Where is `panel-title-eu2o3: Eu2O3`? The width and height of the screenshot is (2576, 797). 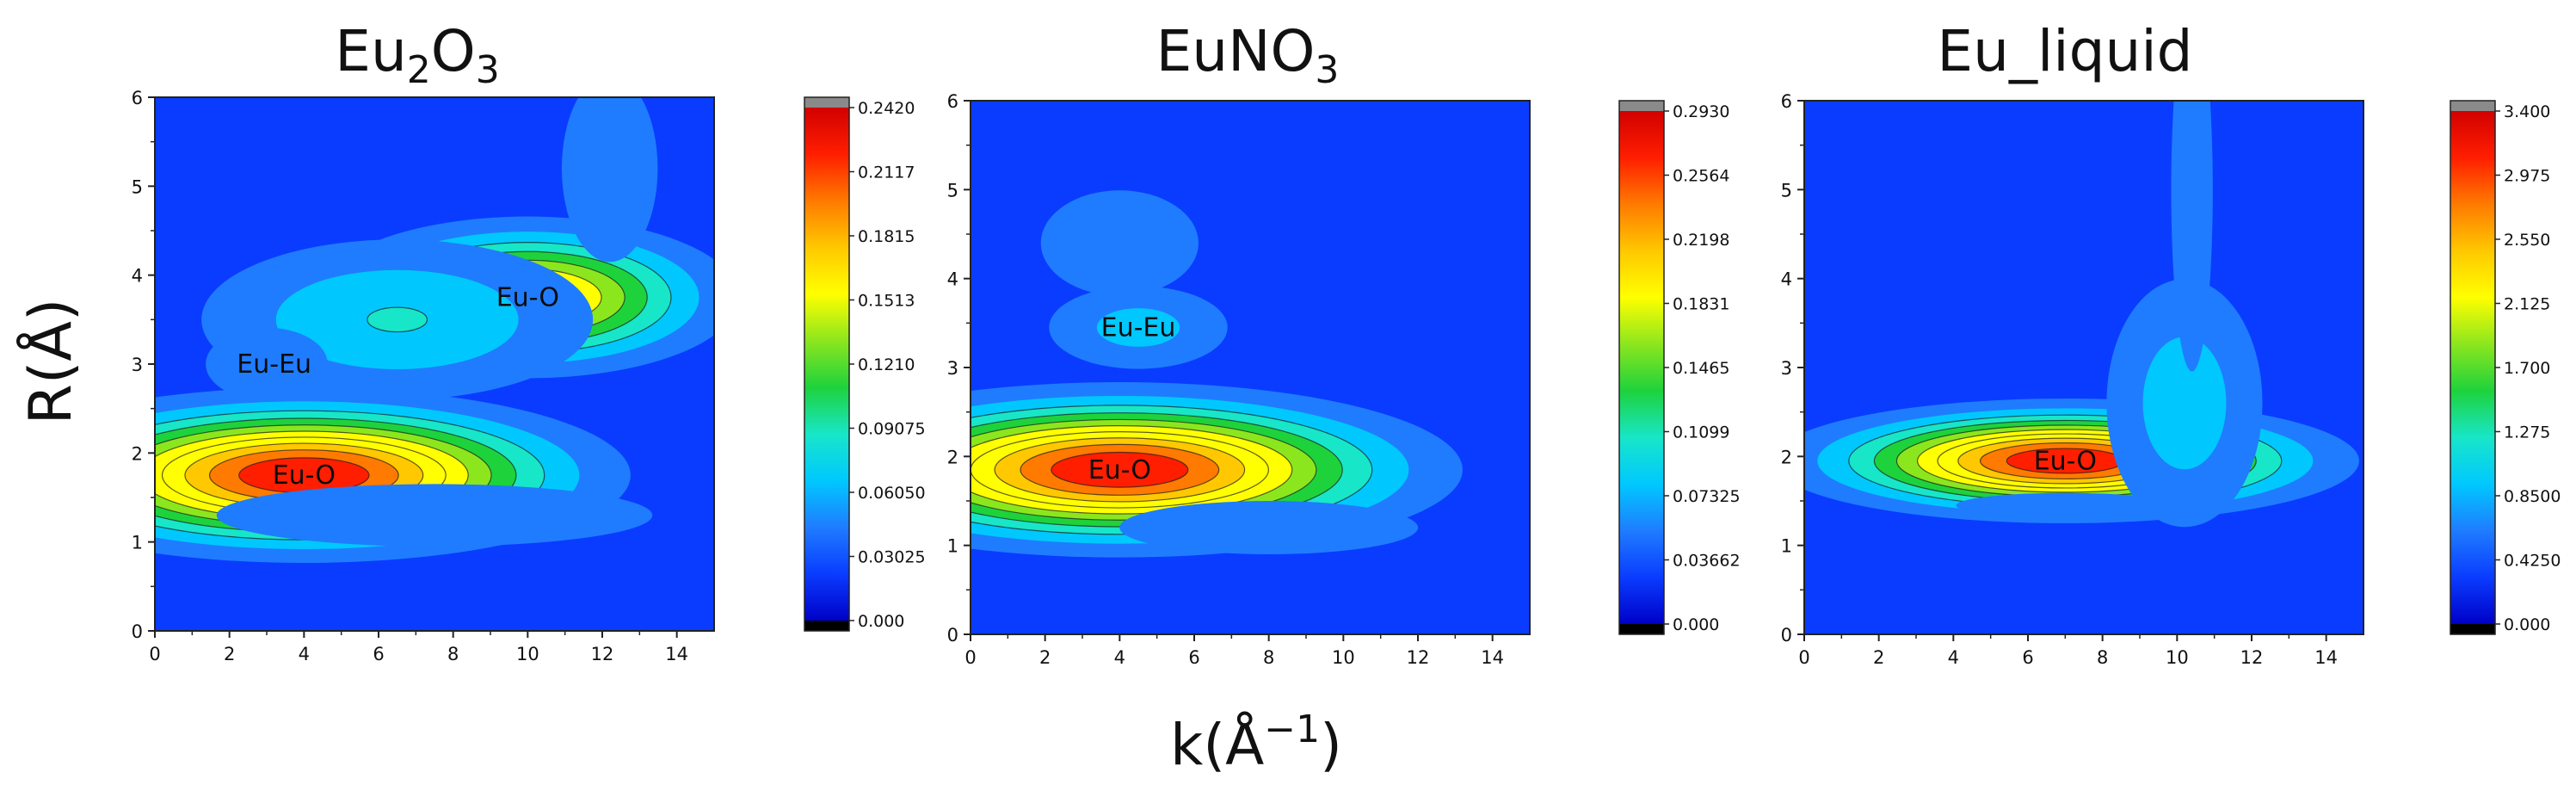 panel-title-eu2o3: Eu2O3 is located at coordinates (417, 55).